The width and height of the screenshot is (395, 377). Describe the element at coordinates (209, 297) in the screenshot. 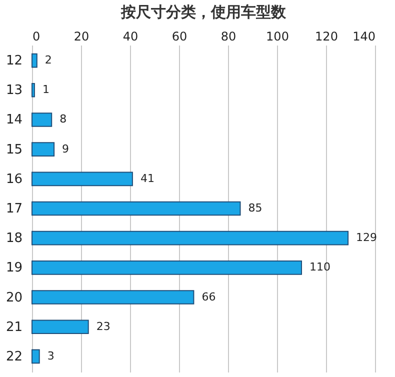

I see `data-label: 66` at that location.